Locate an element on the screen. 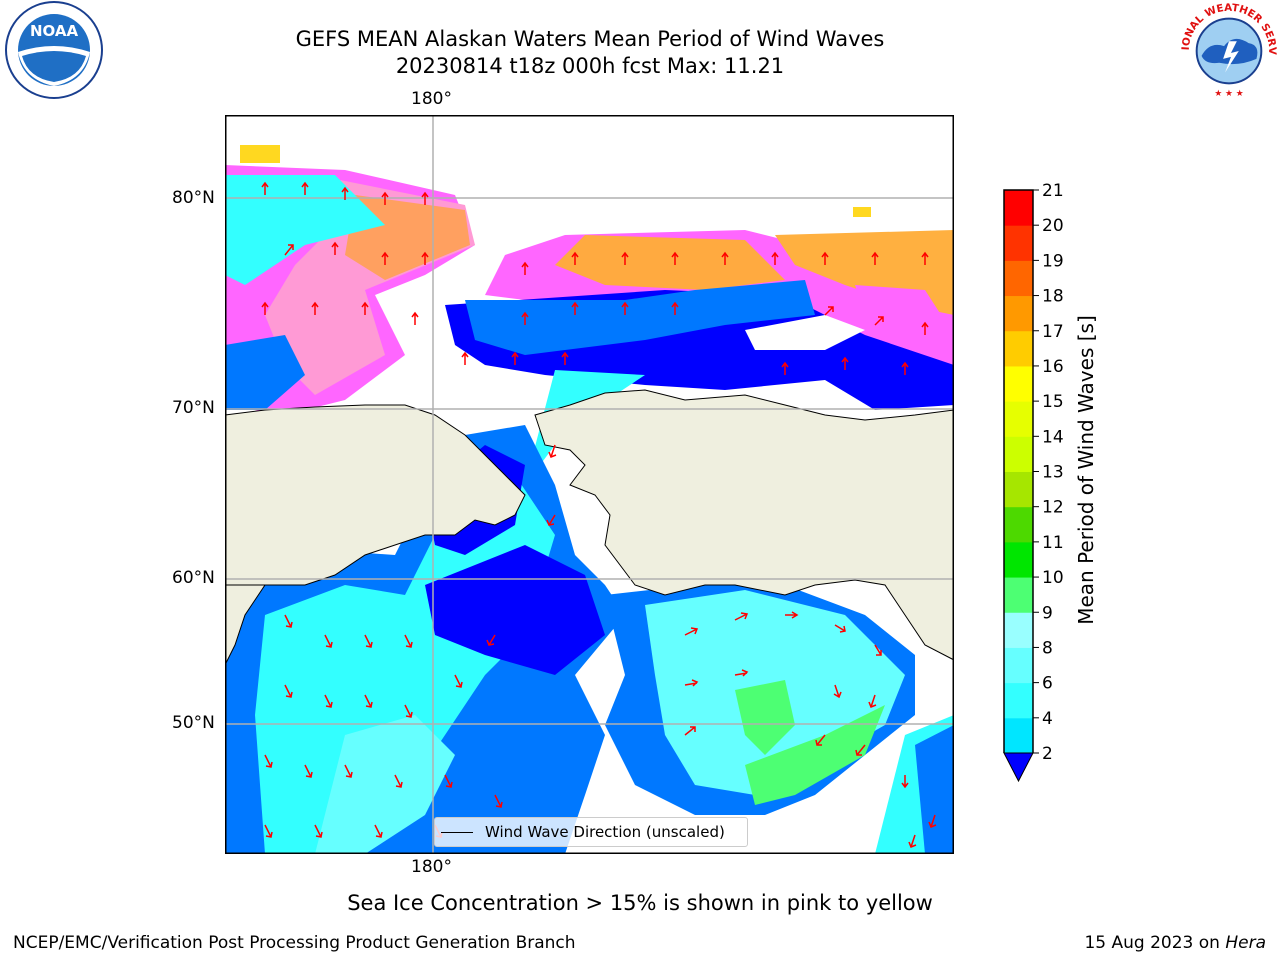  noaa-logo: NOAA is located at coordinates (54, 50).